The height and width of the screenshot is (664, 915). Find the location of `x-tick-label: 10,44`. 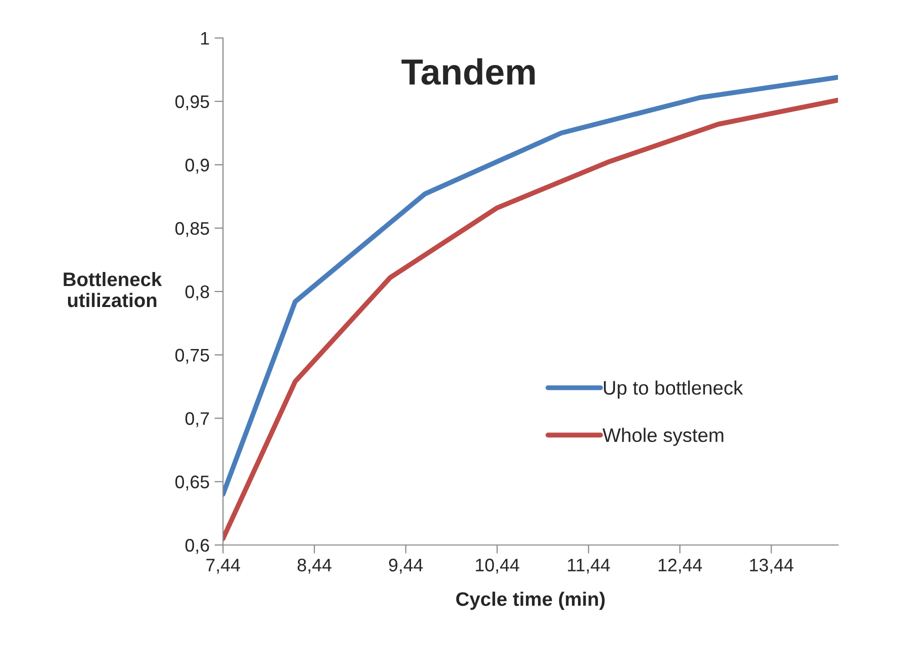

x-tick-label: 10,44 is located at coordinates (498, 566).